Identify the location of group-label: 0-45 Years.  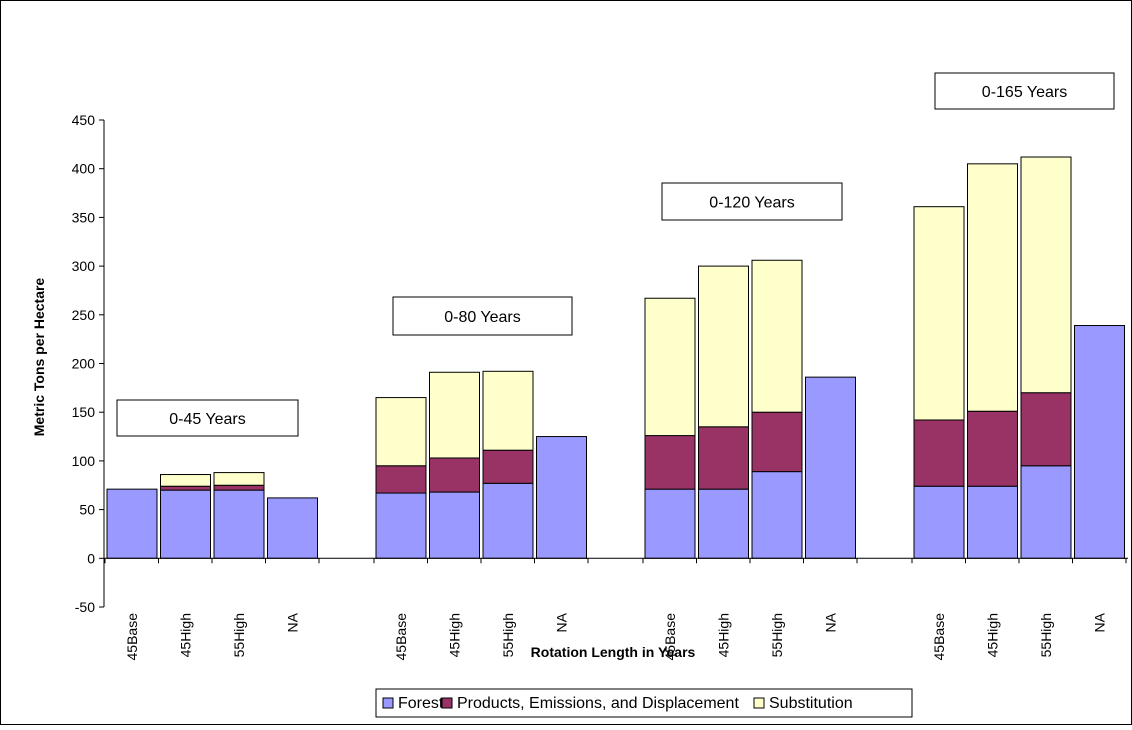
(207, 419).